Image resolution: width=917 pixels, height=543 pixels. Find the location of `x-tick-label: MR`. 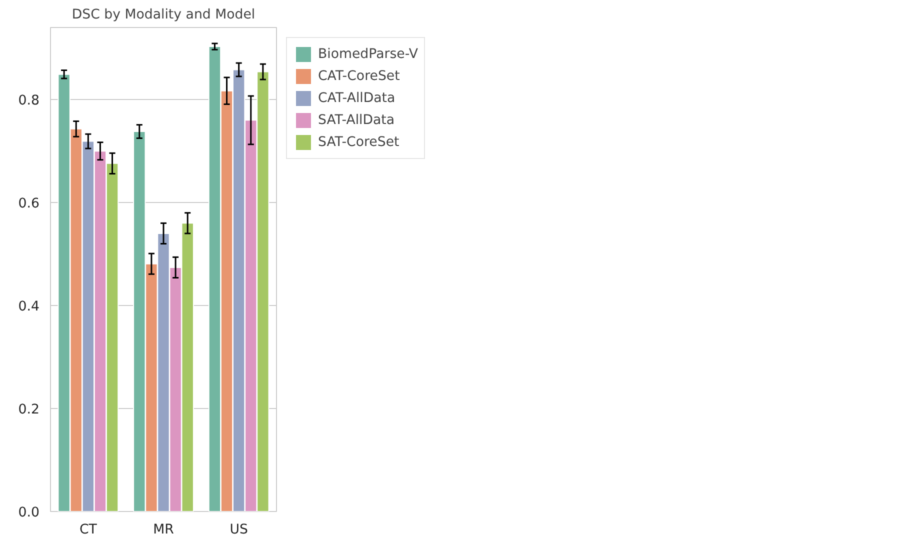

x-tick-label: MR is located at coordinates (163, 530).